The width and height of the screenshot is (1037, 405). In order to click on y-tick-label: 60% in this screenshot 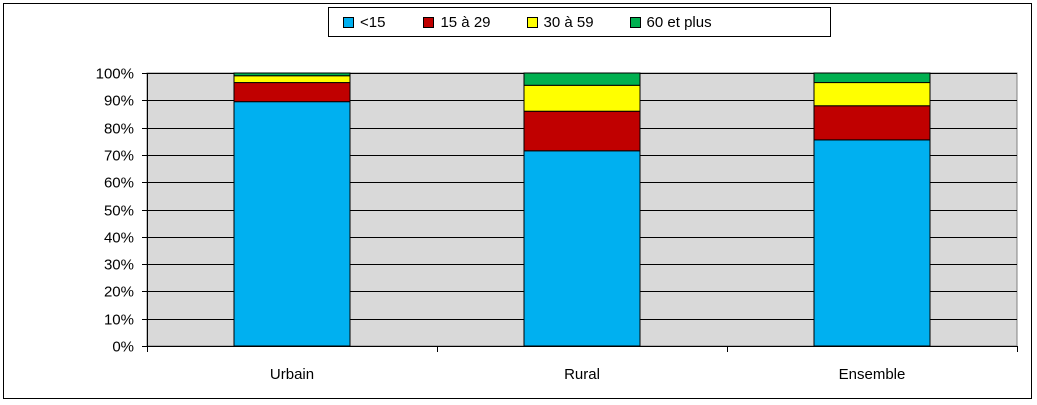, I will do `click(119, 183)`.